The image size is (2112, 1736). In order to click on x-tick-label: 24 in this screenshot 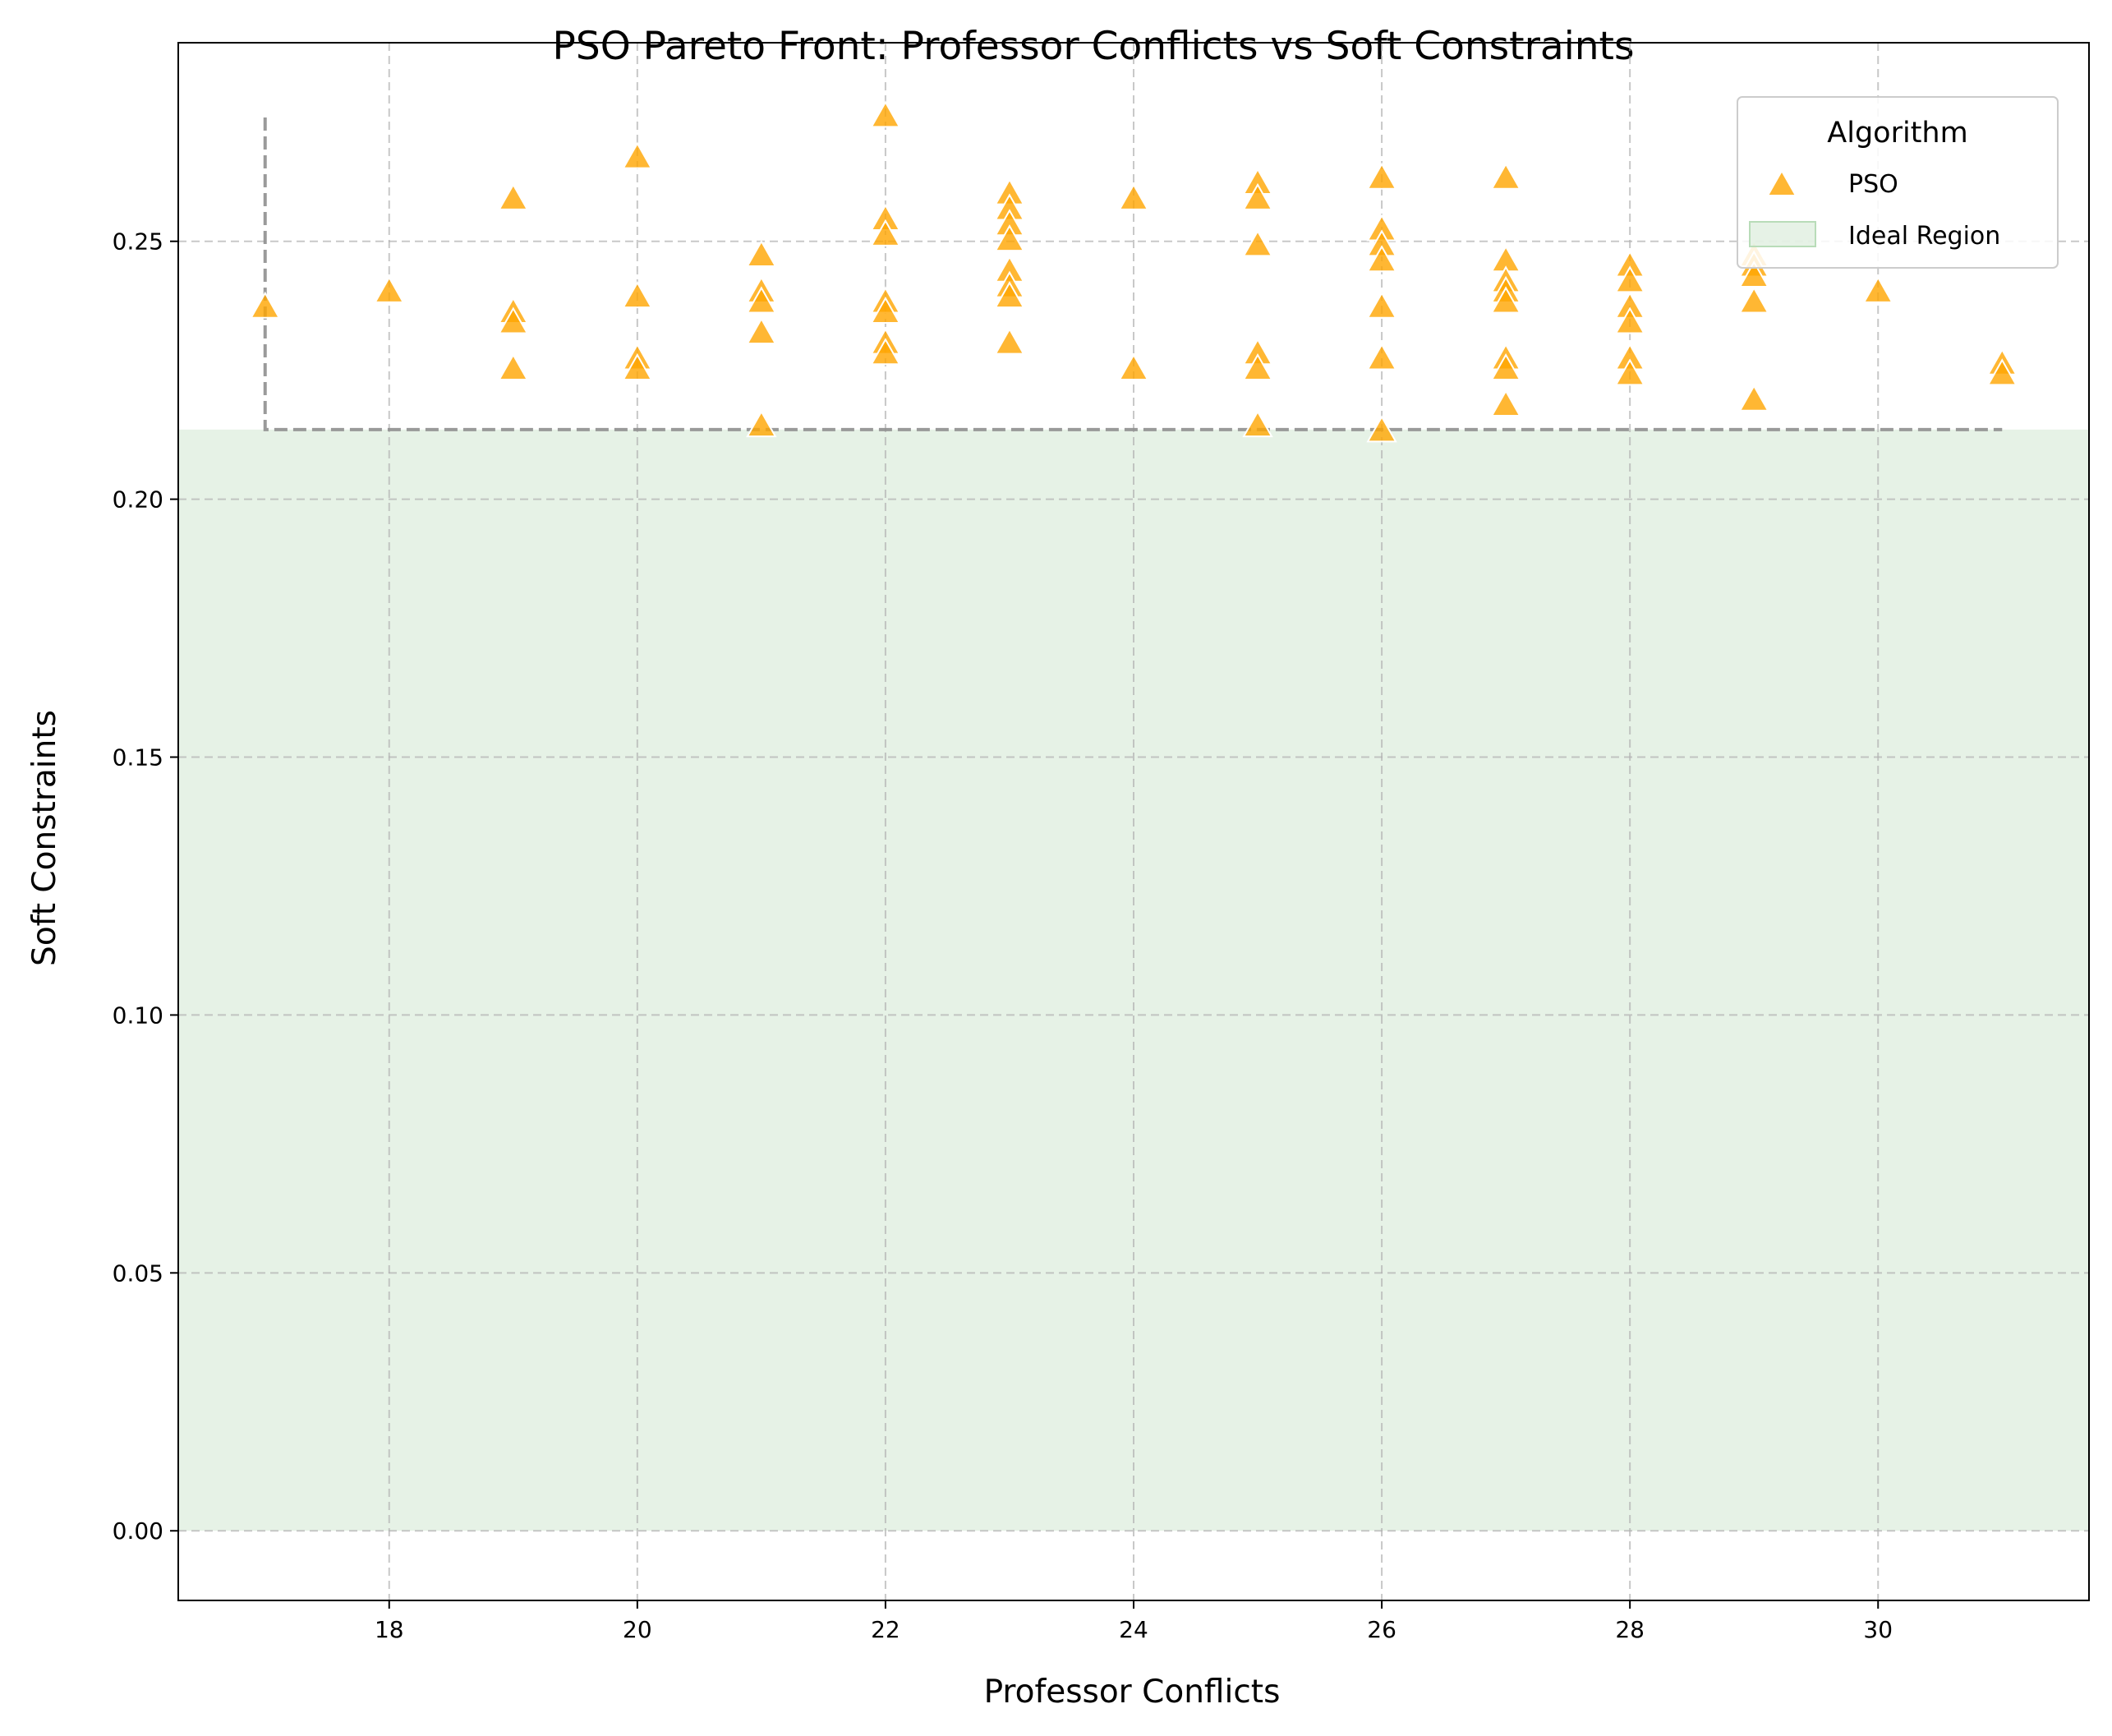, I will do `click(1133, 1629)`.